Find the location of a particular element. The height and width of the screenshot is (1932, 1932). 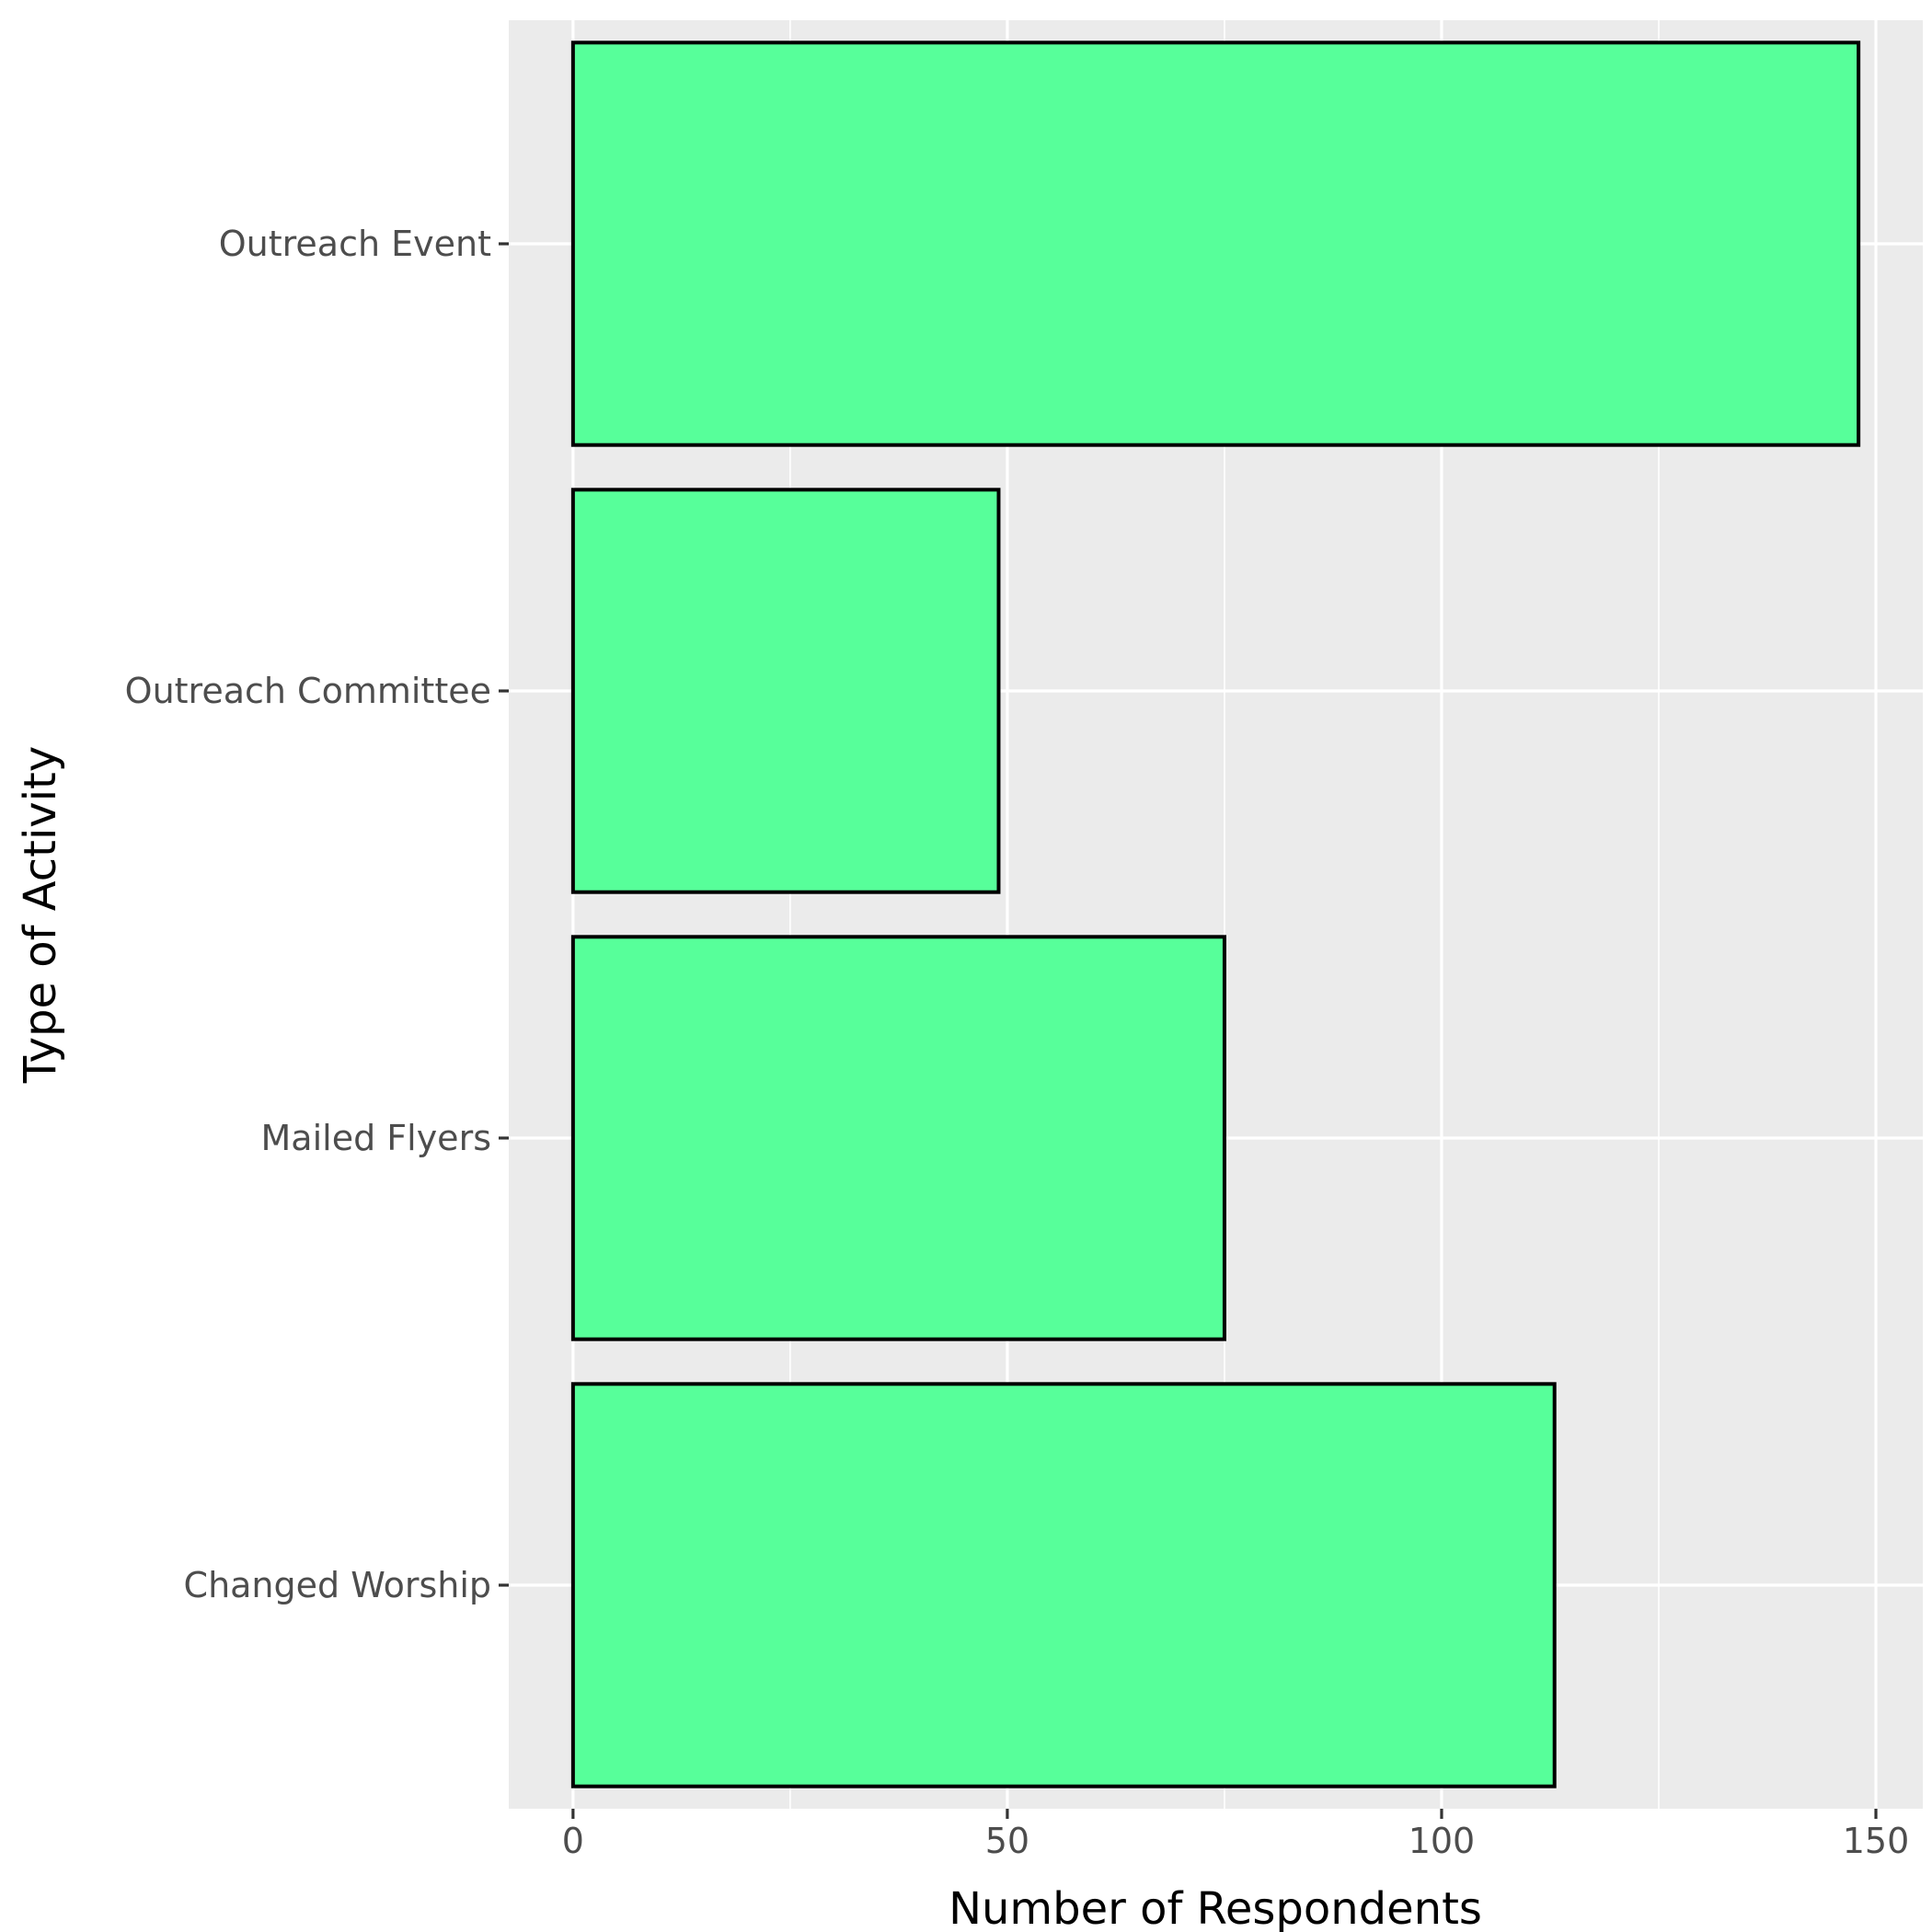

x-axis-title: Number of Respondents is located at coordinates (1215, 1907).